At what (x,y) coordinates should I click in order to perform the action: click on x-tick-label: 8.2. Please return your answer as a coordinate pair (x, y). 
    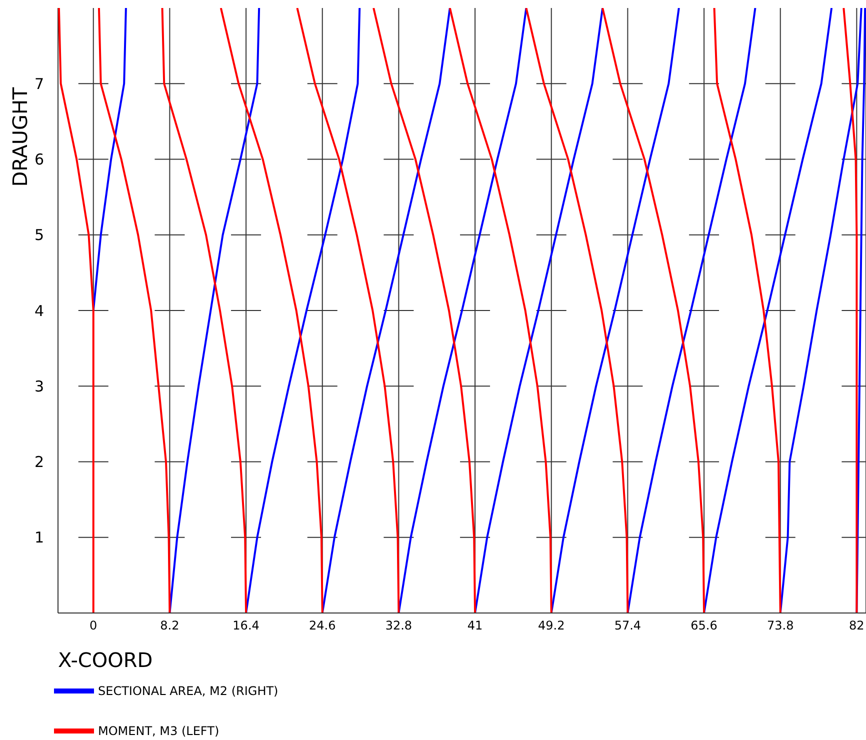
    Looking at the image, I should click on (170, 625).